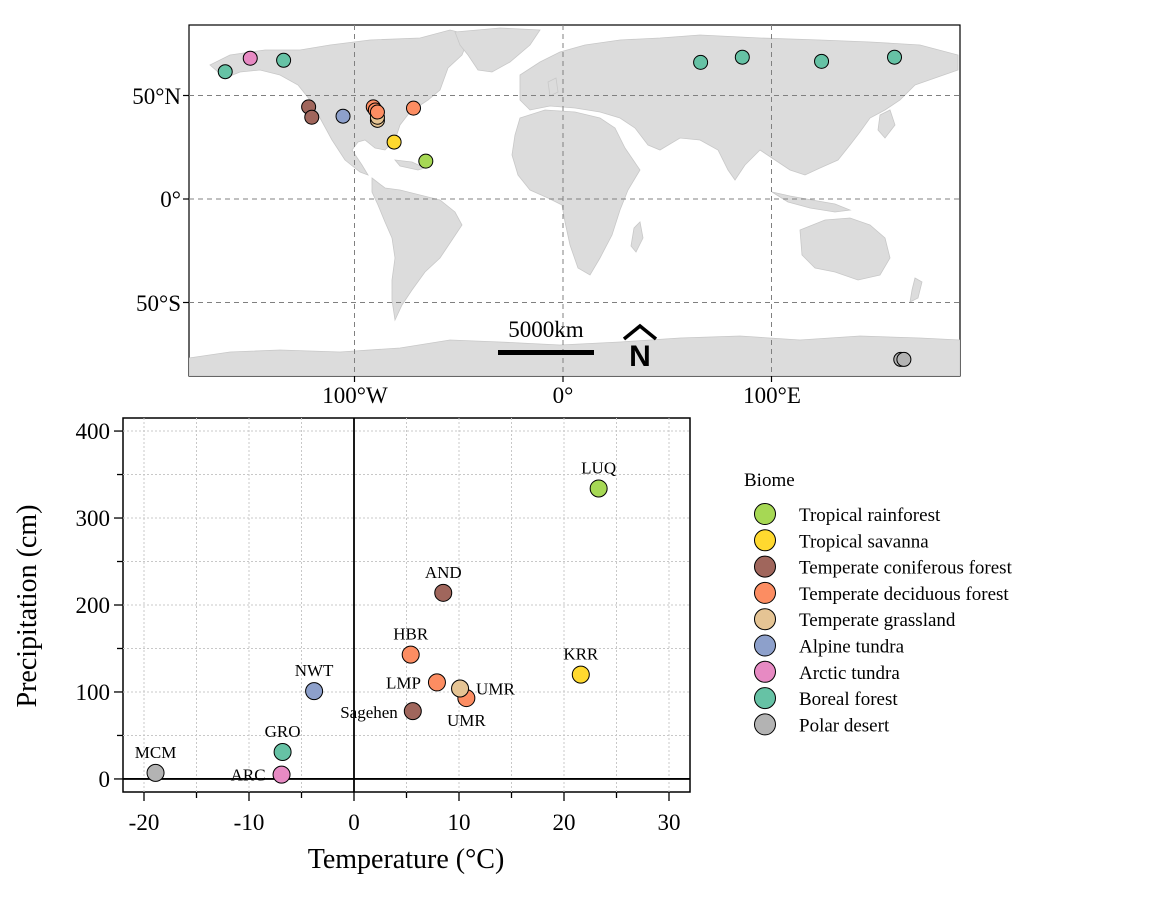 The width and height of the screenshot is (1150, 900). Describe the element at coordinates (553, 87) in the screenshot. I see `uk-land` at that location.